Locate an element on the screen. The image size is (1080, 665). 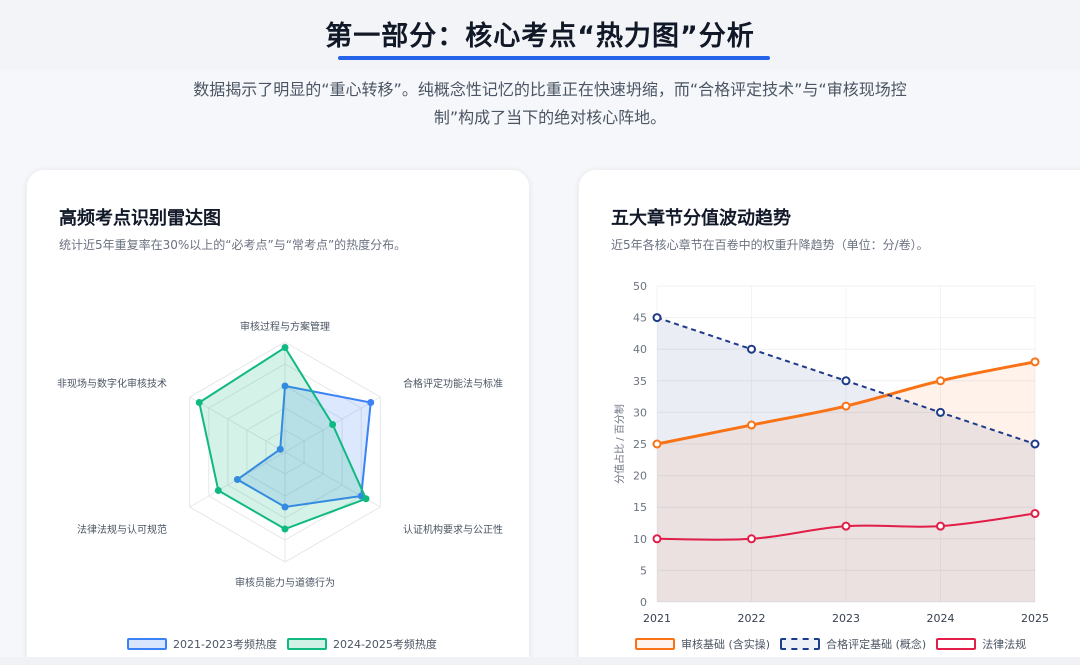
trend-card-title: 五大章节分值波动趋势 is located at coordinates (701, 218).